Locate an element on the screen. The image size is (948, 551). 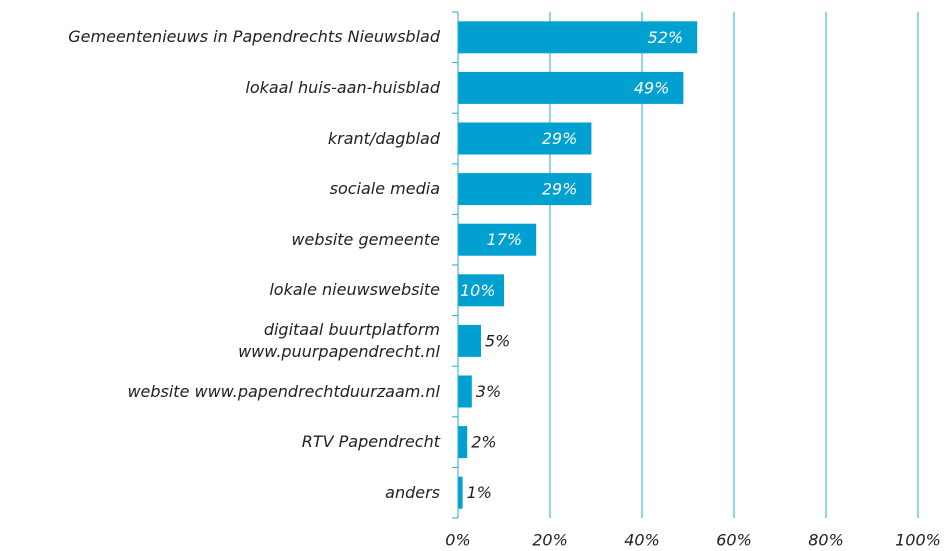
value-label: 3% is located at coordinates (488, 391).